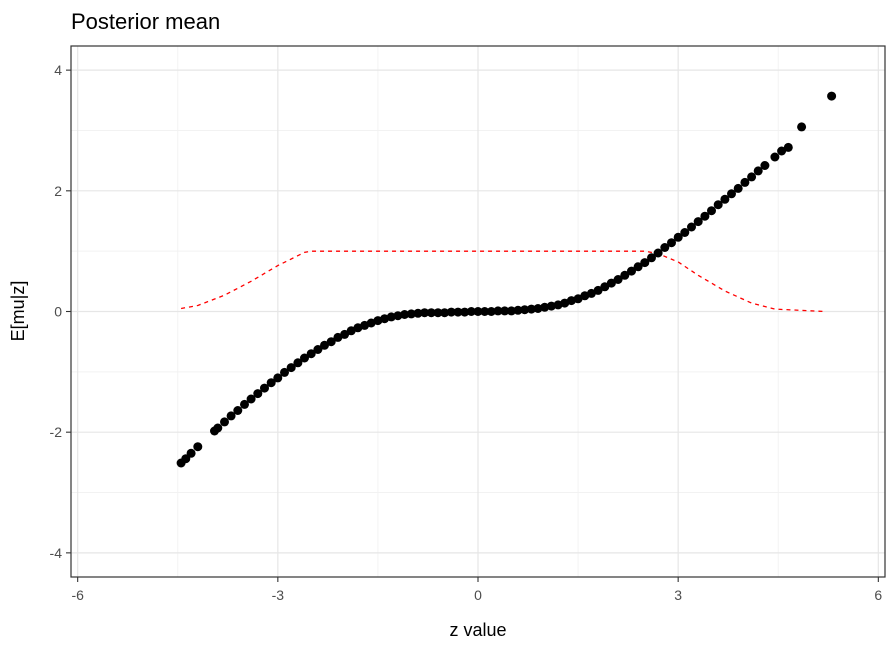 The height and width of the screenshot is (645, 889). I want to click on x-tick-label: -3, so click(278, 595).